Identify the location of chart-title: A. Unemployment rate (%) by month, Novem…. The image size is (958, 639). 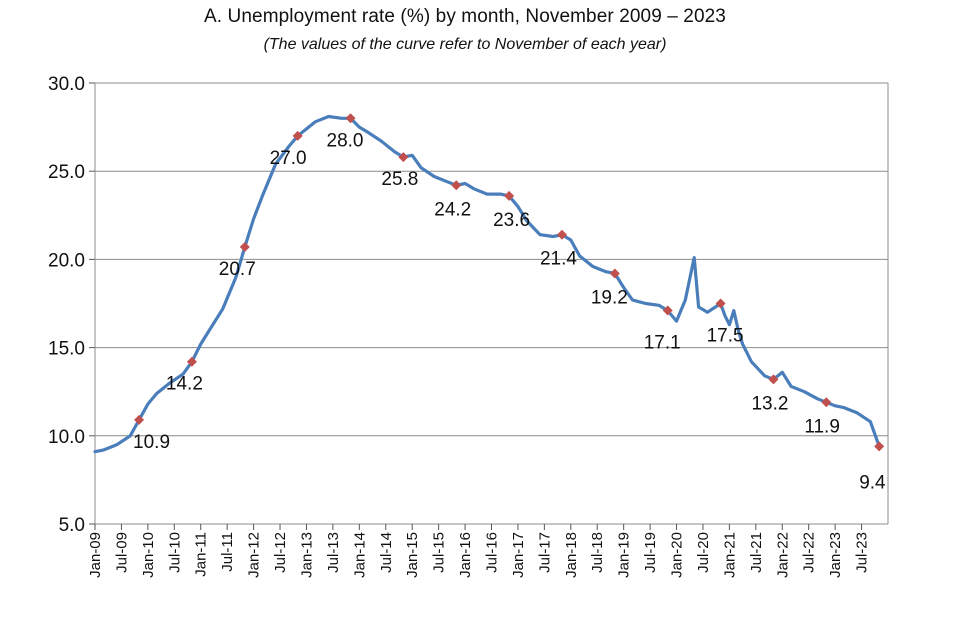
(465, 16).